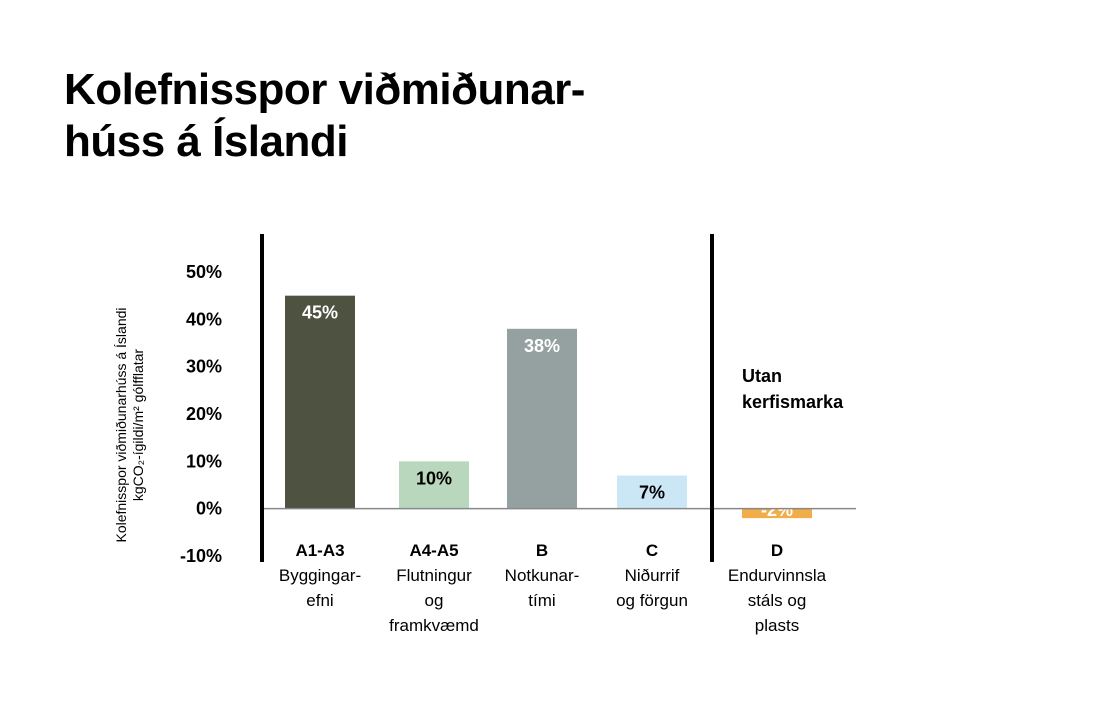  I want to click on bar-value-label: 10%, so click(434, 478).